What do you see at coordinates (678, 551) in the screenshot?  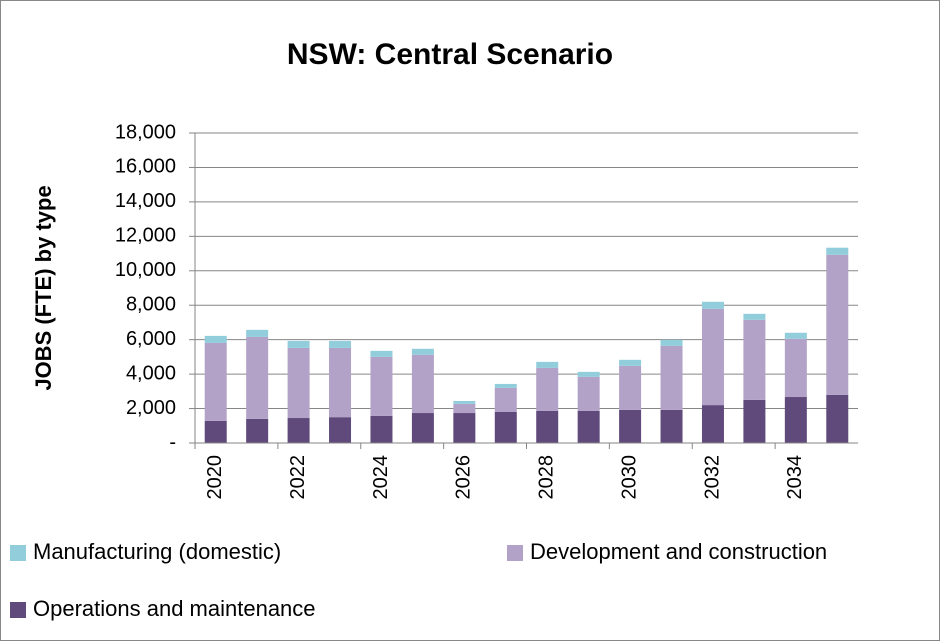 I see `legend-label: Development and construction` at bounding box center [678, 551].